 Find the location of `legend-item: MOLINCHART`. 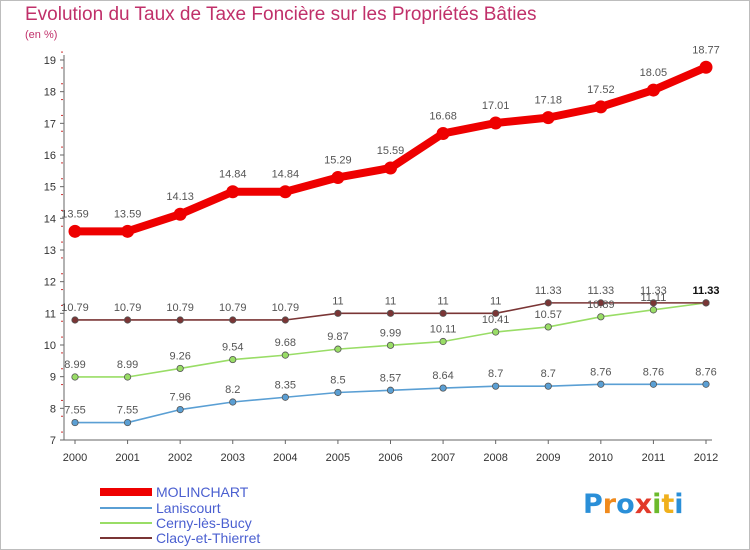

legend-item: MOLINCHART is located at coordinates (174, 492).